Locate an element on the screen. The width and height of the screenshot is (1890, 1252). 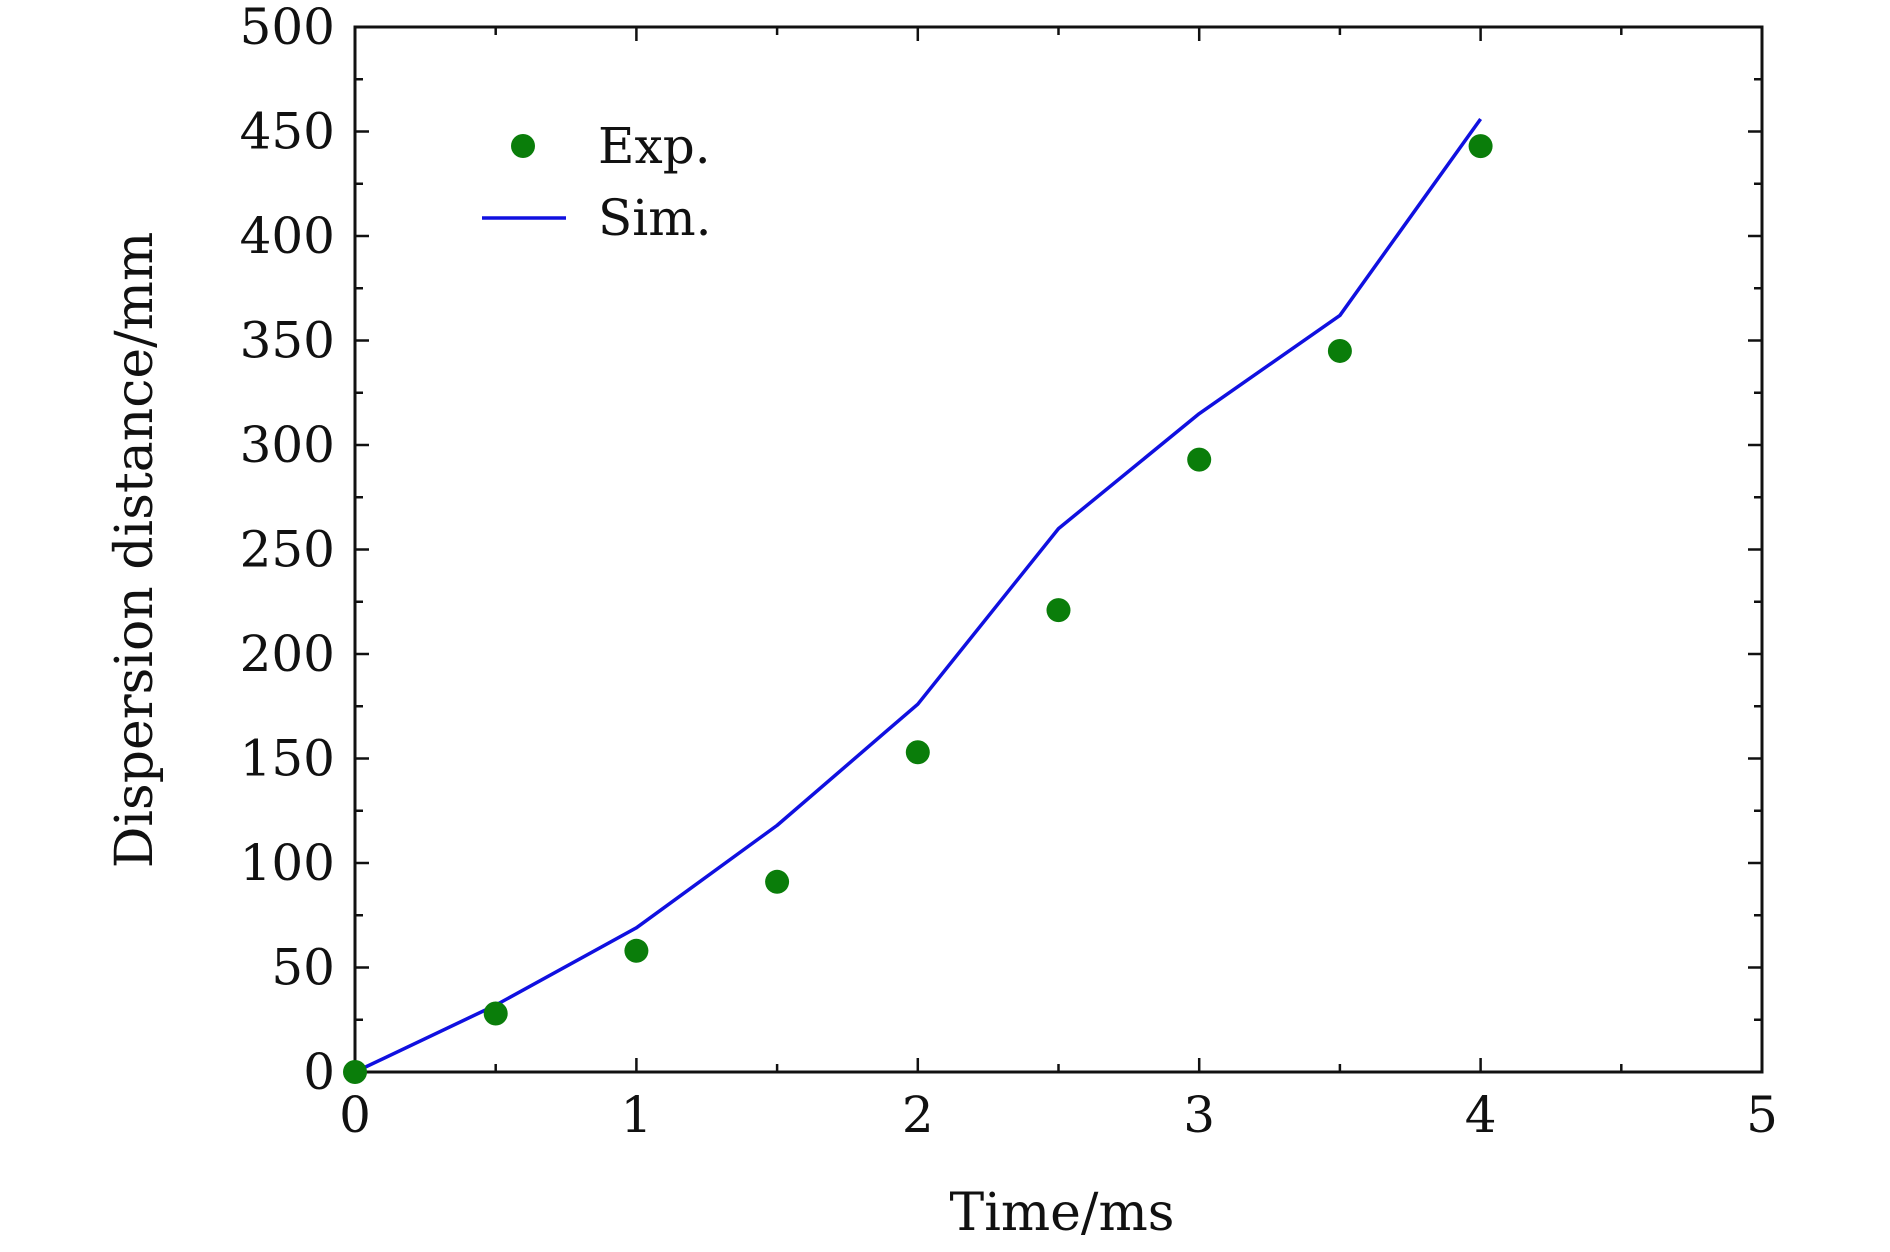
y-tick-label: 450 is located at coordinates (287, 132).